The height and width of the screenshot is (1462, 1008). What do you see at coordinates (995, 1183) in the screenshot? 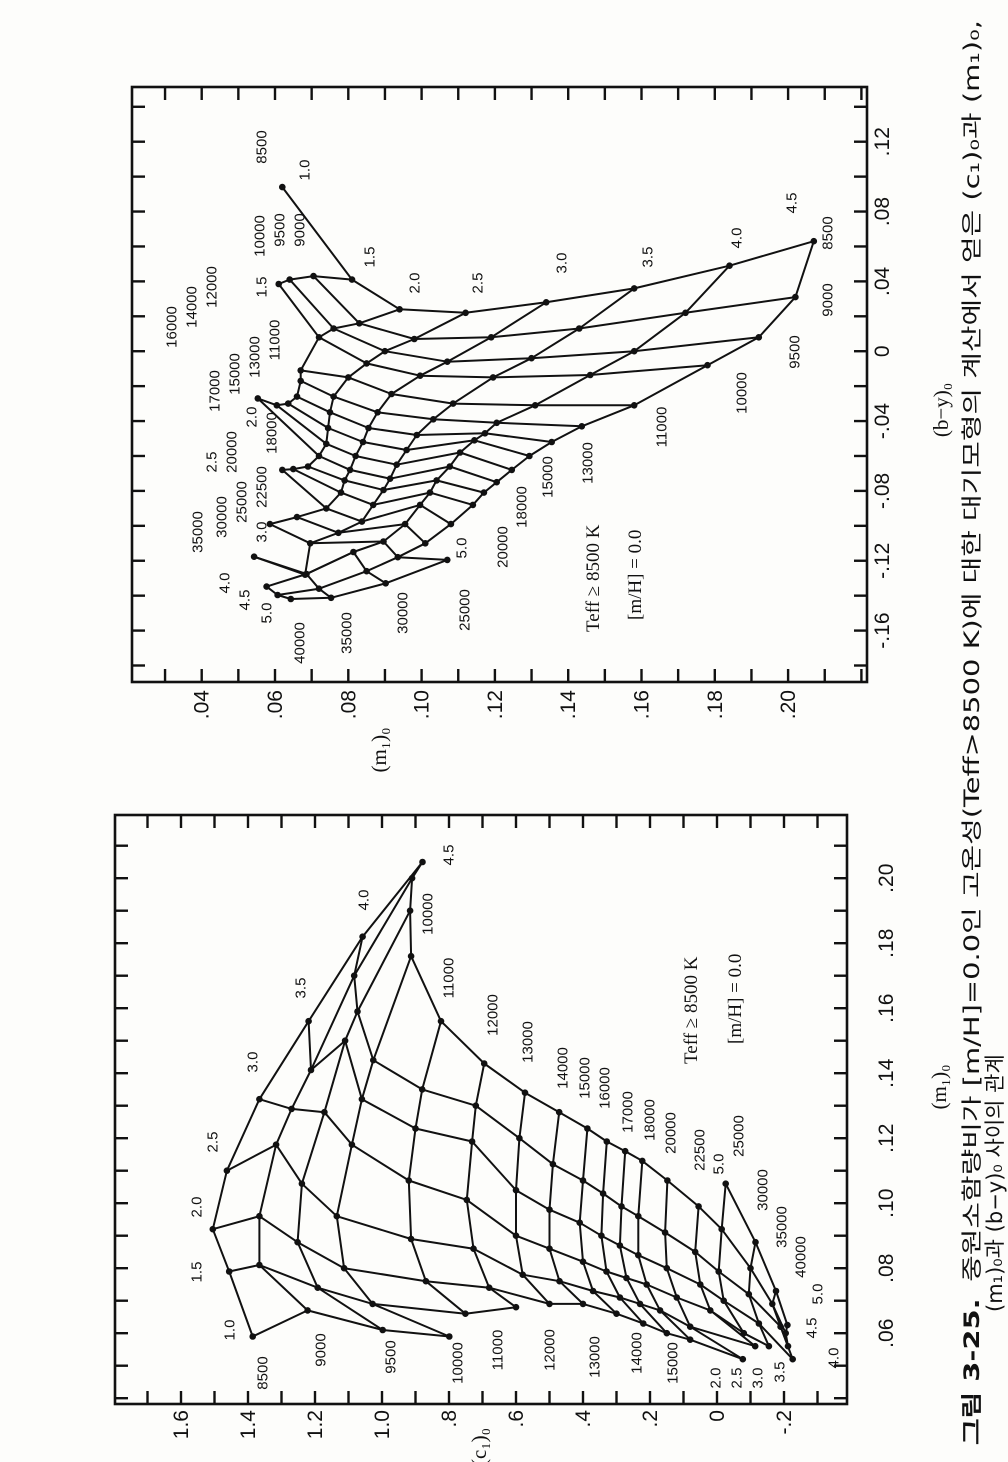
I see `caption-line-2: (m₁)₀과 (b−y)₀ 사이의 관계` at bounding box center [995, 1183].